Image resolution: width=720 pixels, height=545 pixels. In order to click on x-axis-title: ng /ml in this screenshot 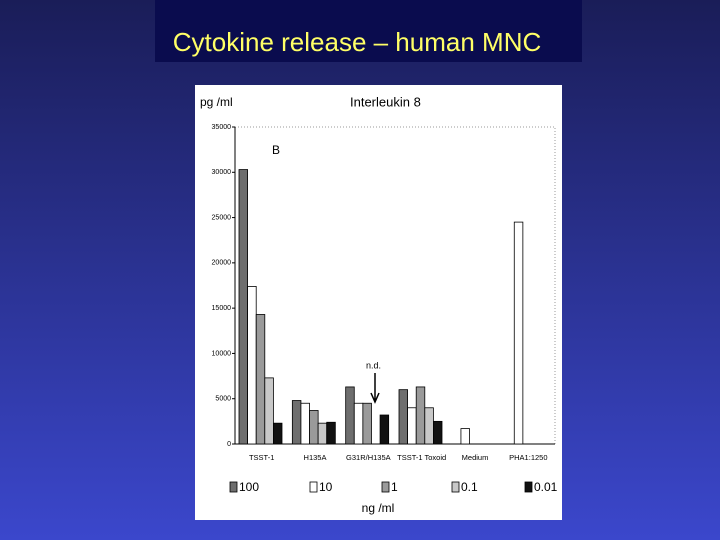, I will do `click(378, 508)`.